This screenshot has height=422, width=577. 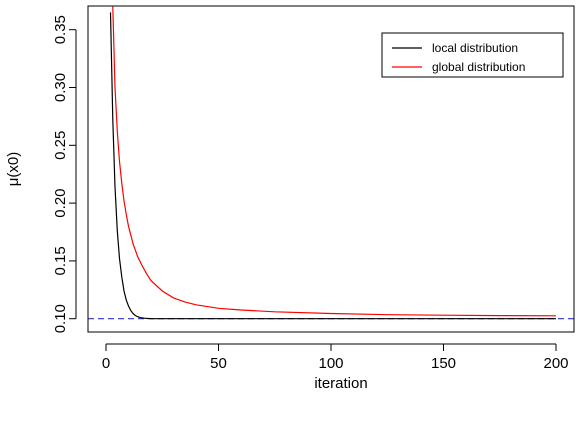 What do you see at coordinates (64, 174) in the screenshot?
I see `y-axis: 0.10 0.15 0.20 0.25 0.30 0.35` at bounding box center [64, 174].